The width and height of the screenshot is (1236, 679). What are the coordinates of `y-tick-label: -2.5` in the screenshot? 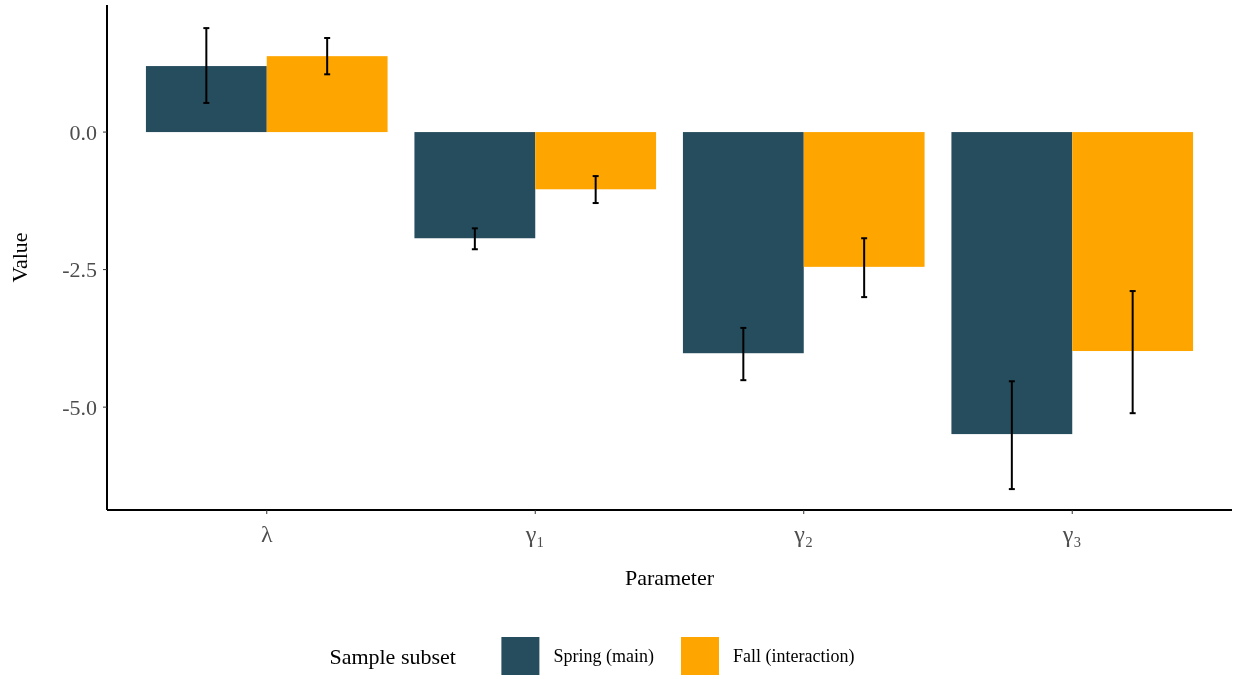 It's located at (79, 270).